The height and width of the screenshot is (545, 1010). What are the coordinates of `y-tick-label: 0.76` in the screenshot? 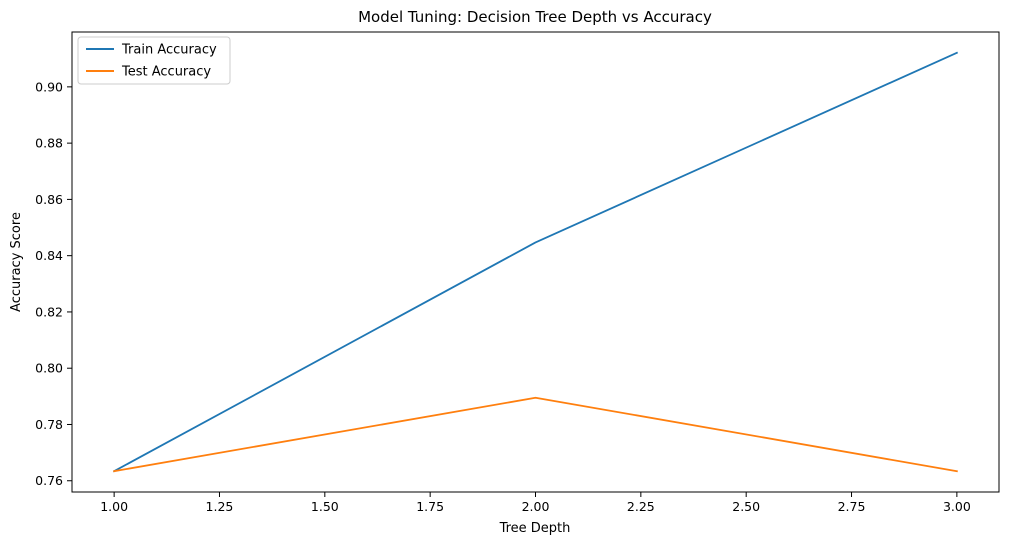 It's located at (49, 480).